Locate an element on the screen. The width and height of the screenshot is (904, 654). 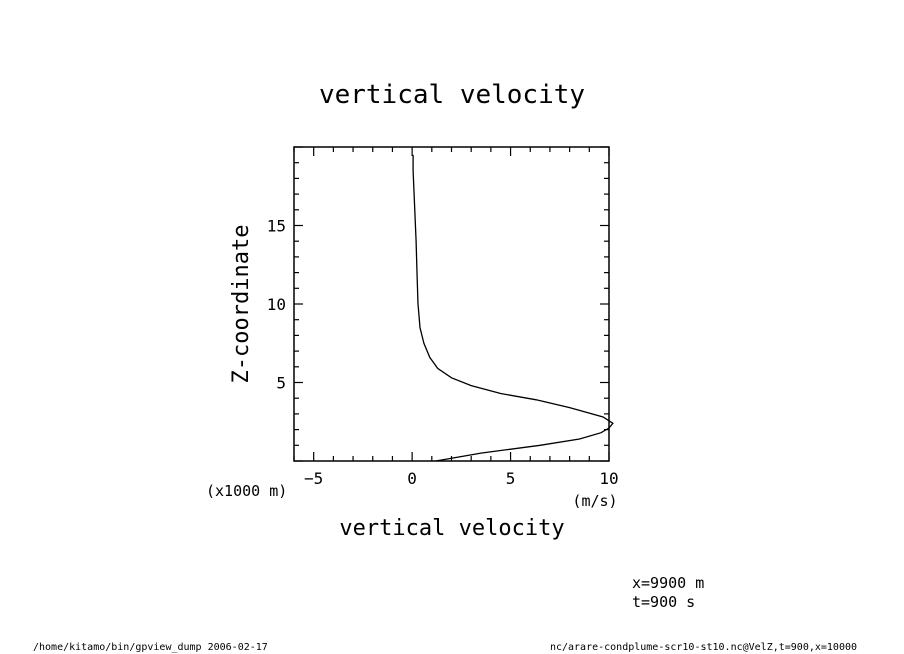
x-tick-label: −5 is located at coordinates (313, 478).